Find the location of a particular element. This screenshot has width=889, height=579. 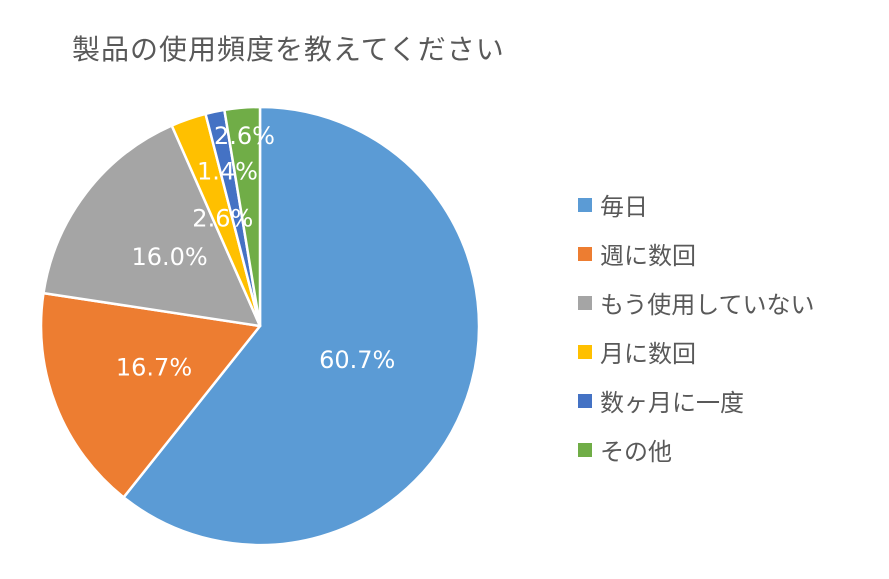

legend-label: 毎日 is located at coordinates (624, 207).